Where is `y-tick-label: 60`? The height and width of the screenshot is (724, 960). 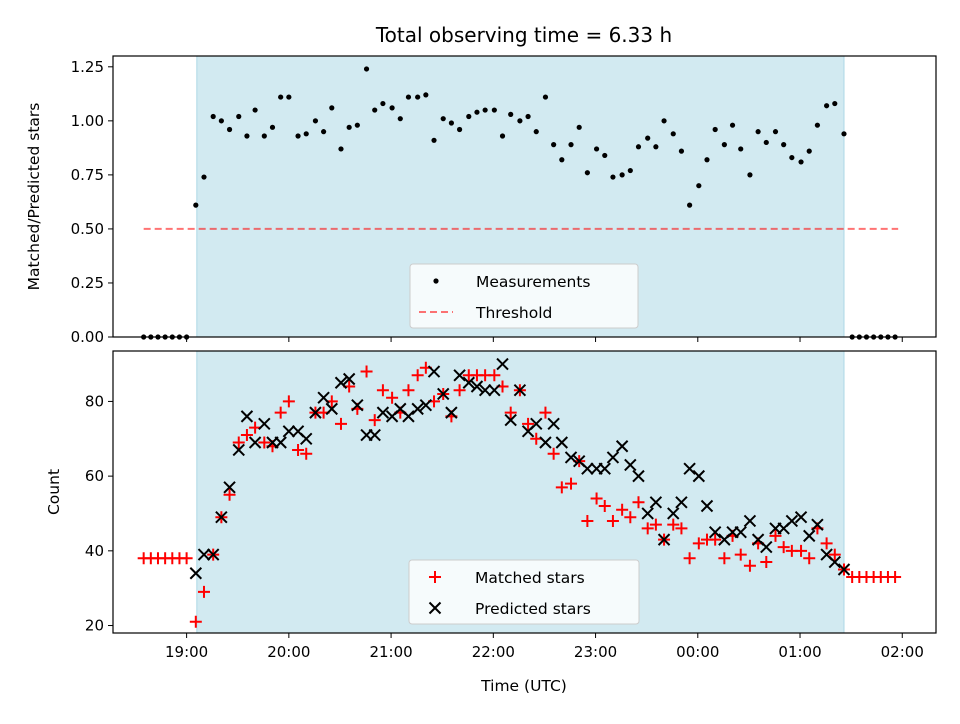
y-tick-label: 60 is located at coordinates (94, 476).